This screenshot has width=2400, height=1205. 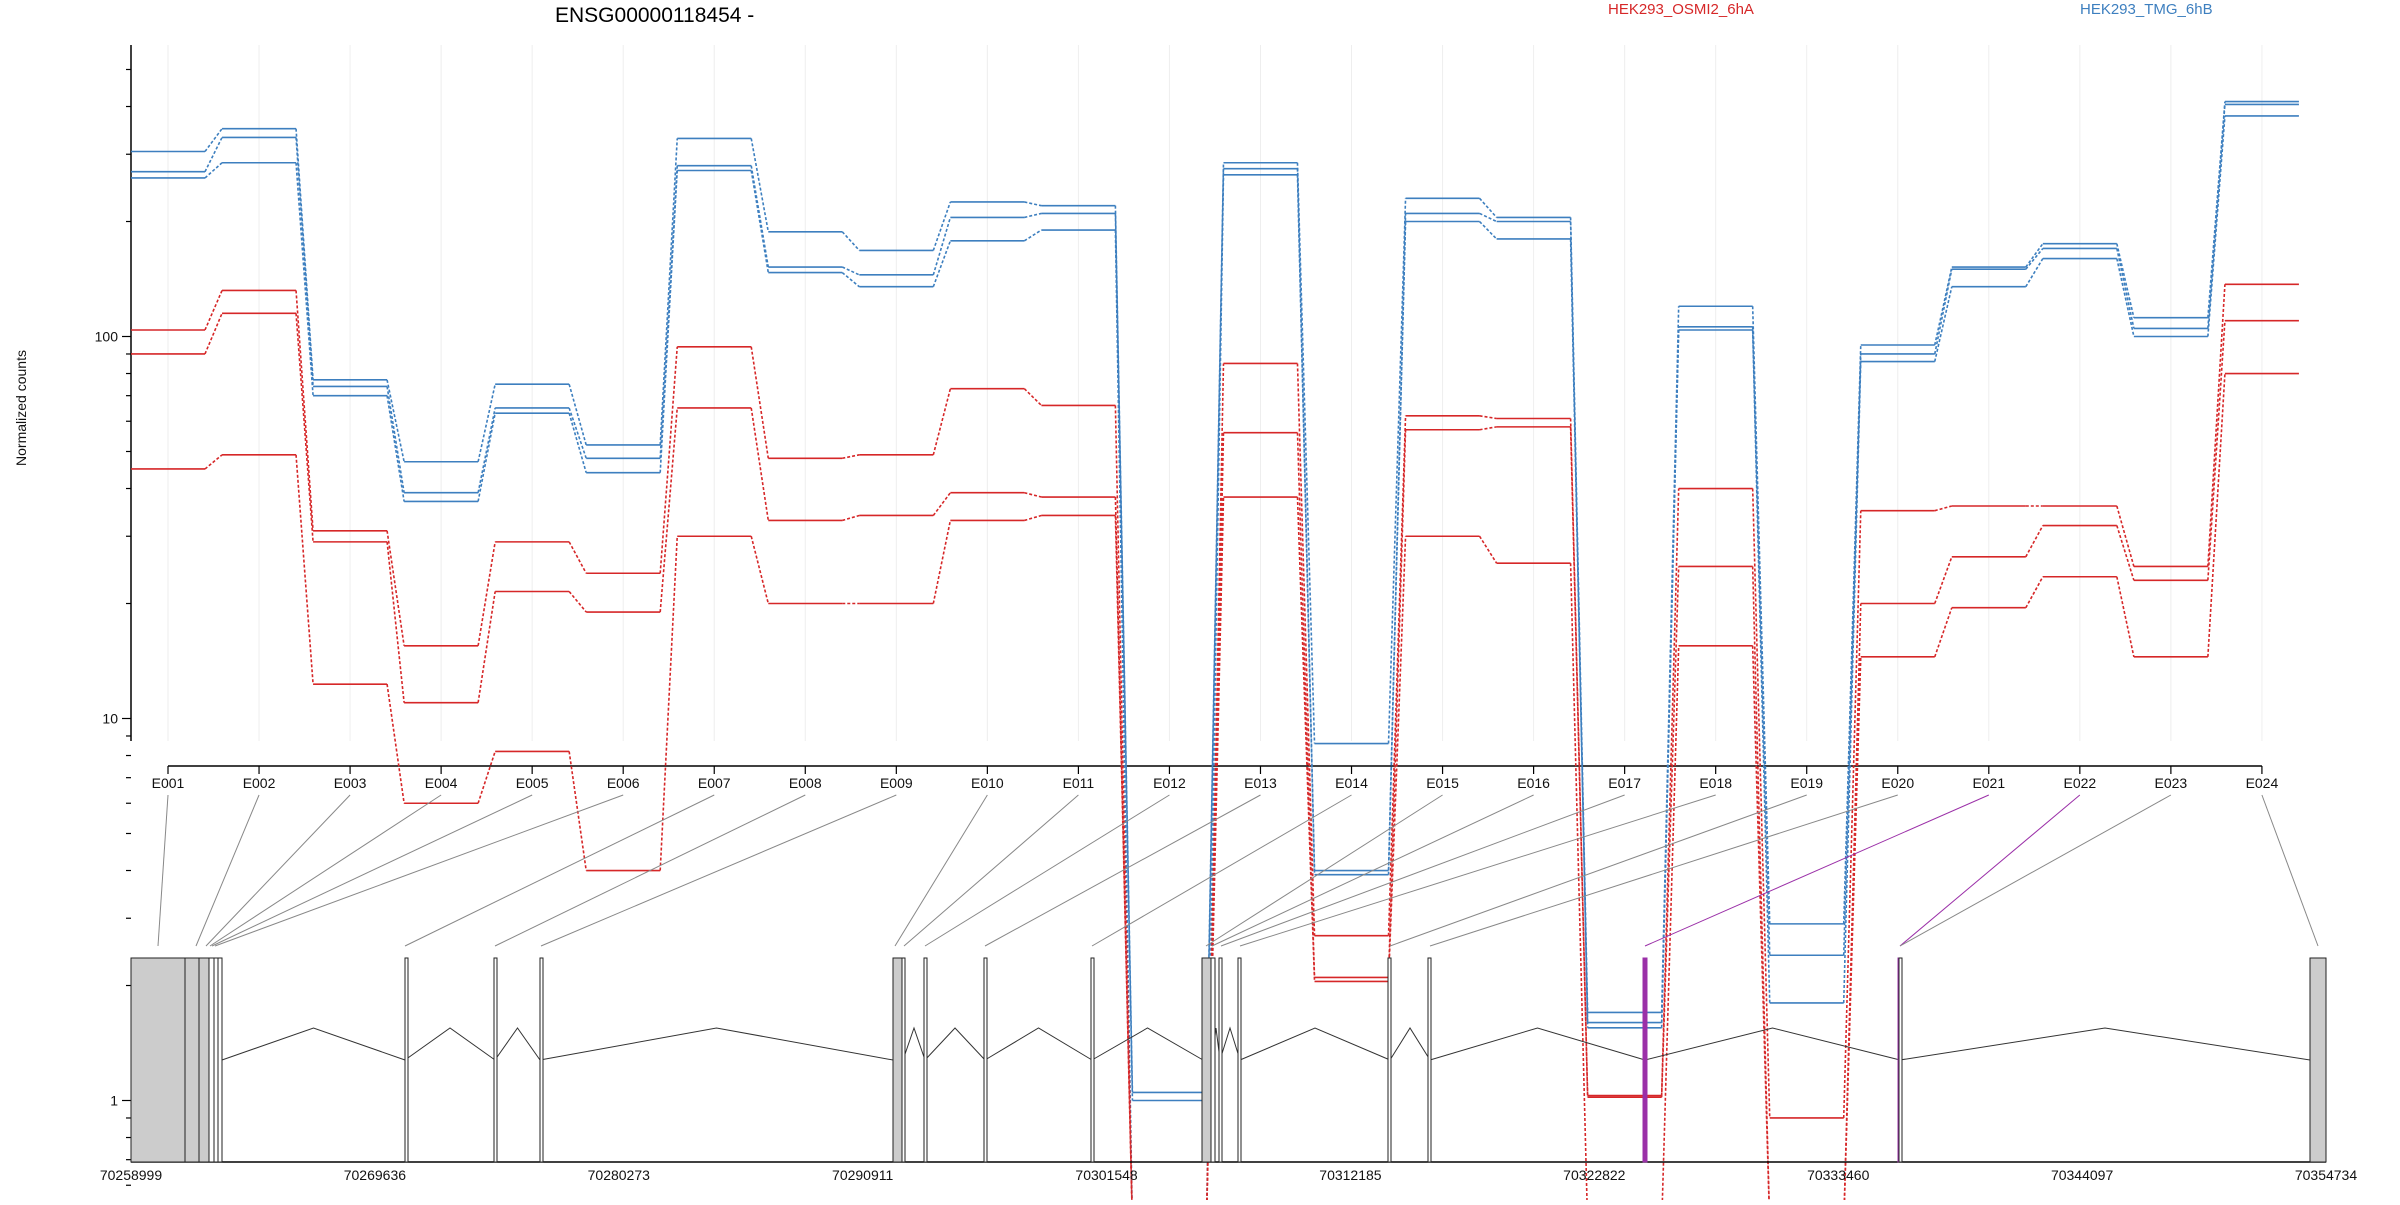 What do you see at coordinates (168, 783) in the screenshot?
I see `x-tick-label-e001: E001` at bounding box center [168, 783].